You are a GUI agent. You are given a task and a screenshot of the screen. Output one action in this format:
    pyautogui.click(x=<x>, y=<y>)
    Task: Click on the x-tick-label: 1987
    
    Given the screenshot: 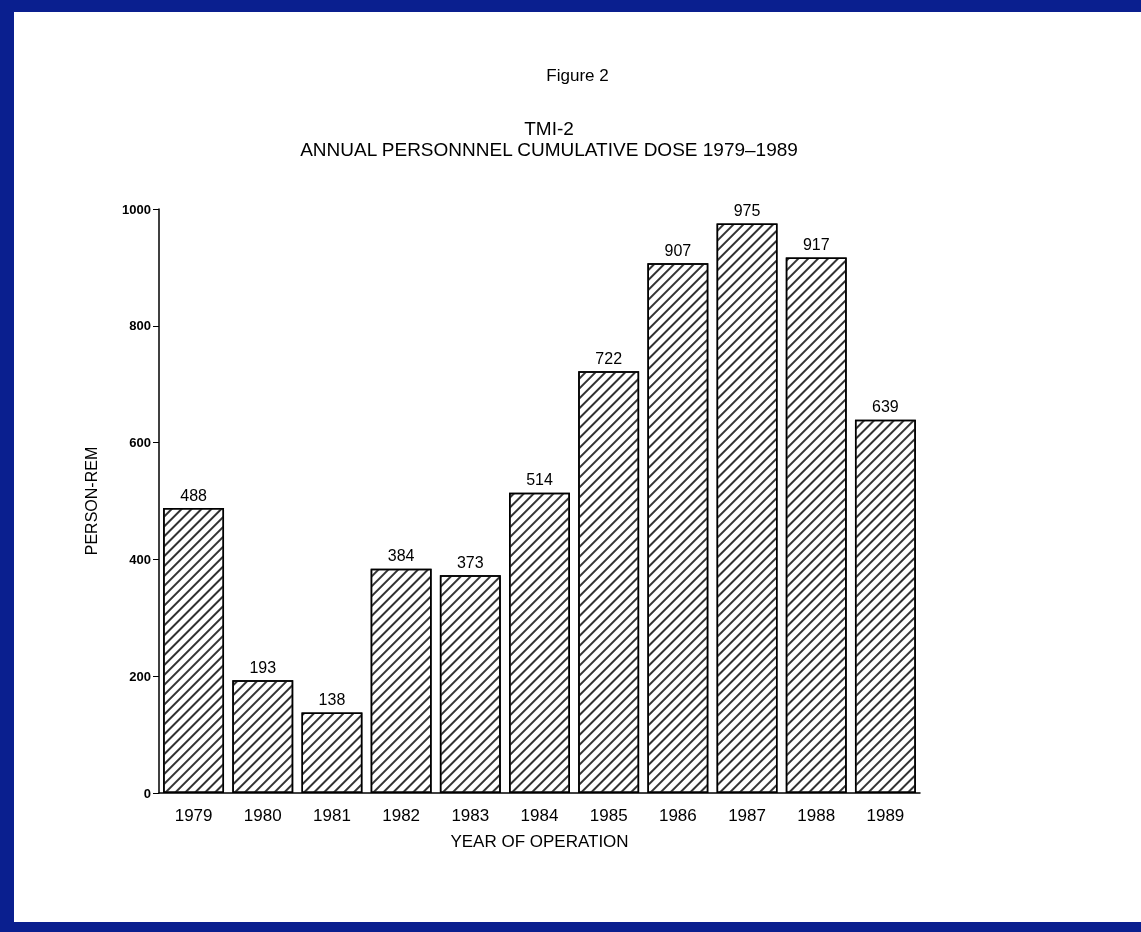 What is the action you would take?
    pyautogui.click(x=747, y=815)
    